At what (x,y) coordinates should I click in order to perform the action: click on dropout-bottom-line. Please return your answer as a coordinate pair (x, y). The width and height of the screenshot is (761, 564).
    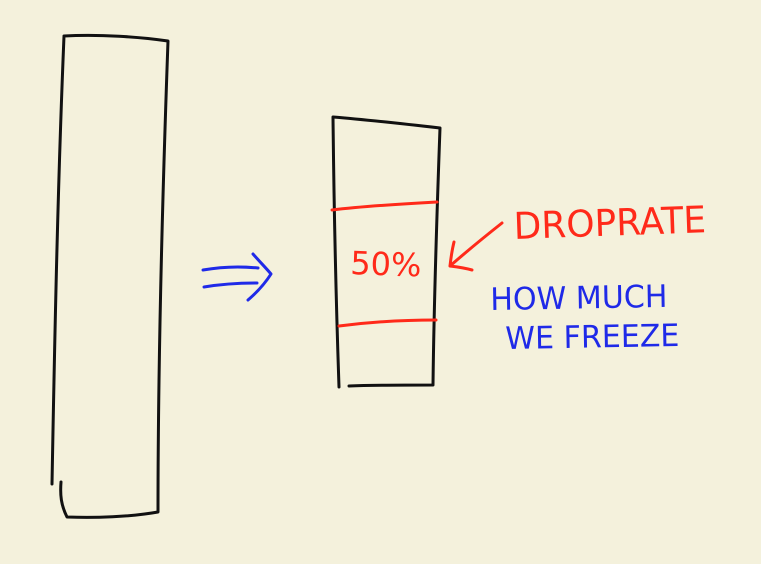
    Looking at the image, I should click on (387, 323).